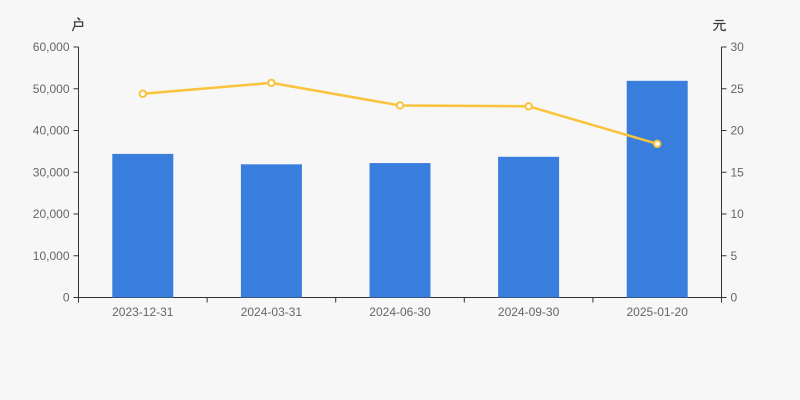  What do you see at coordinates (51, 214) in the screenshot?
I see `left-axis-tick-label: 20,000` at bounding box center [51, 214].